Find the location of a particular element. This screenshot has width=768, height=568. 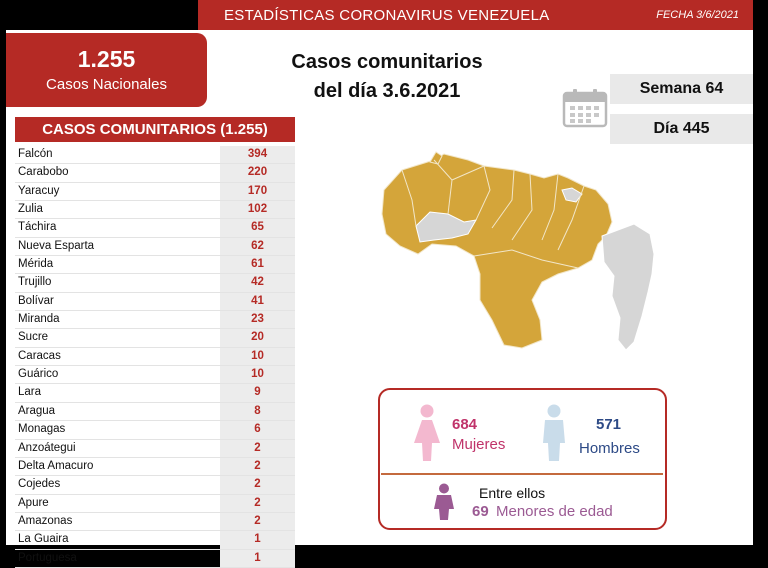

state-row: Falcón 394 is located at coordinates (155, 155).